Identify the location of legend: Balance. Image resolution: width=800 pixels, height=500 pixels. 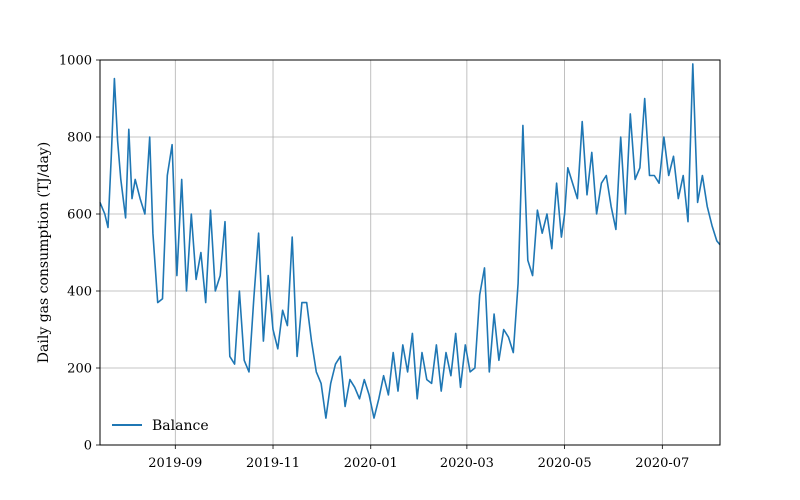
(160, 426).